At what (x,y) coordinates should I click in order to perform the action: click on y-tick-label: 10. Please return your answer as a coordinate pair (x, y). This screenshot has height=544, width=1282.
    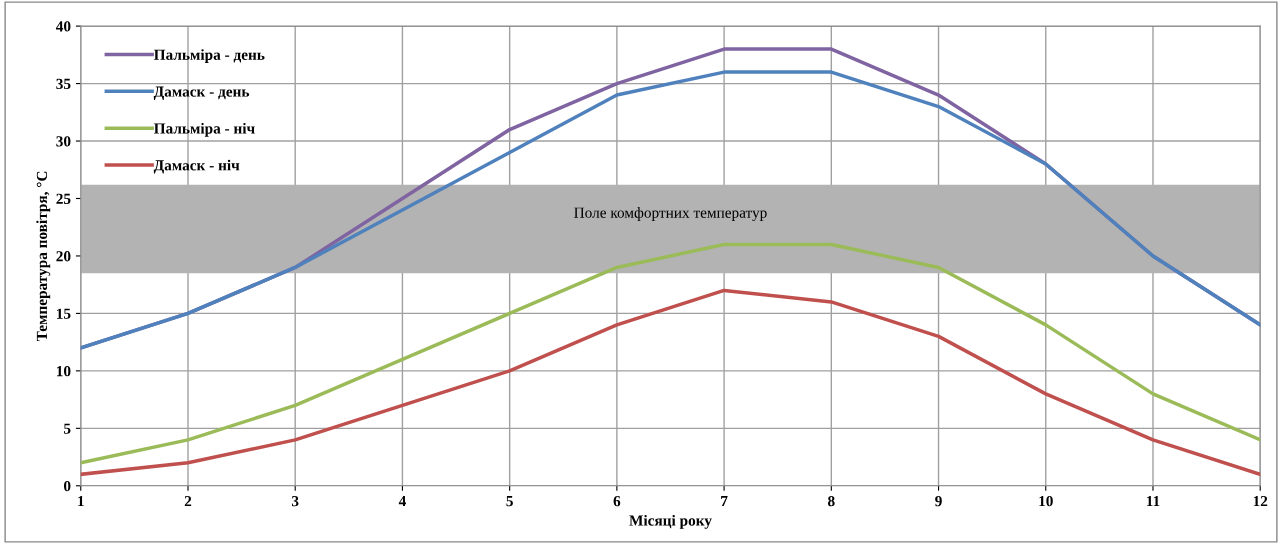
    Looking at the image, I should click on (63, 371).